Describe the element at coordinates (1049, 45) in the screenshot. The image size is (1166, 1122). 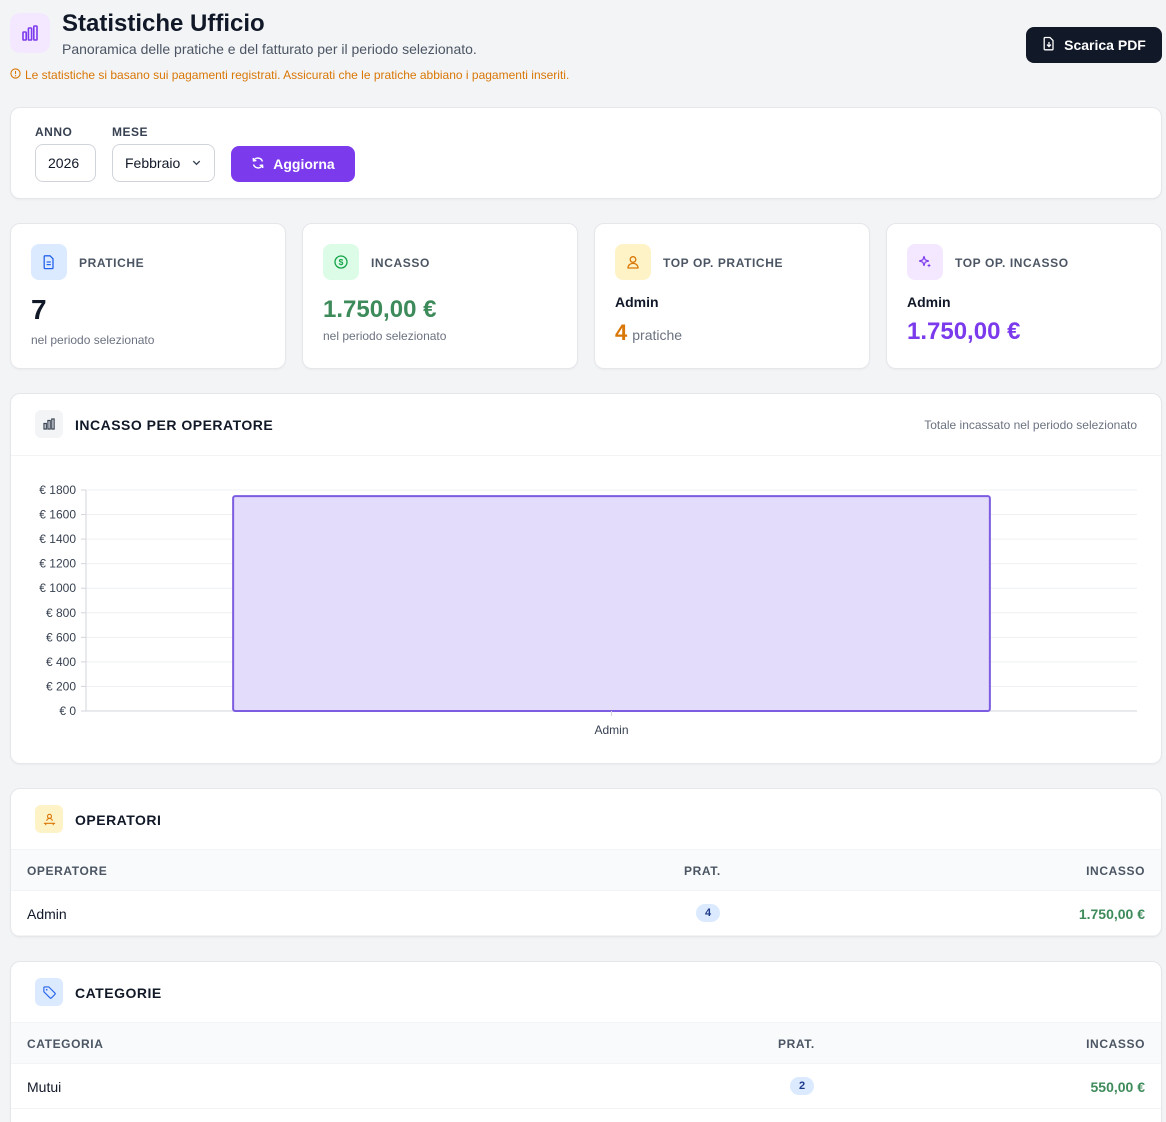
I see `file-download-icon` at that location.